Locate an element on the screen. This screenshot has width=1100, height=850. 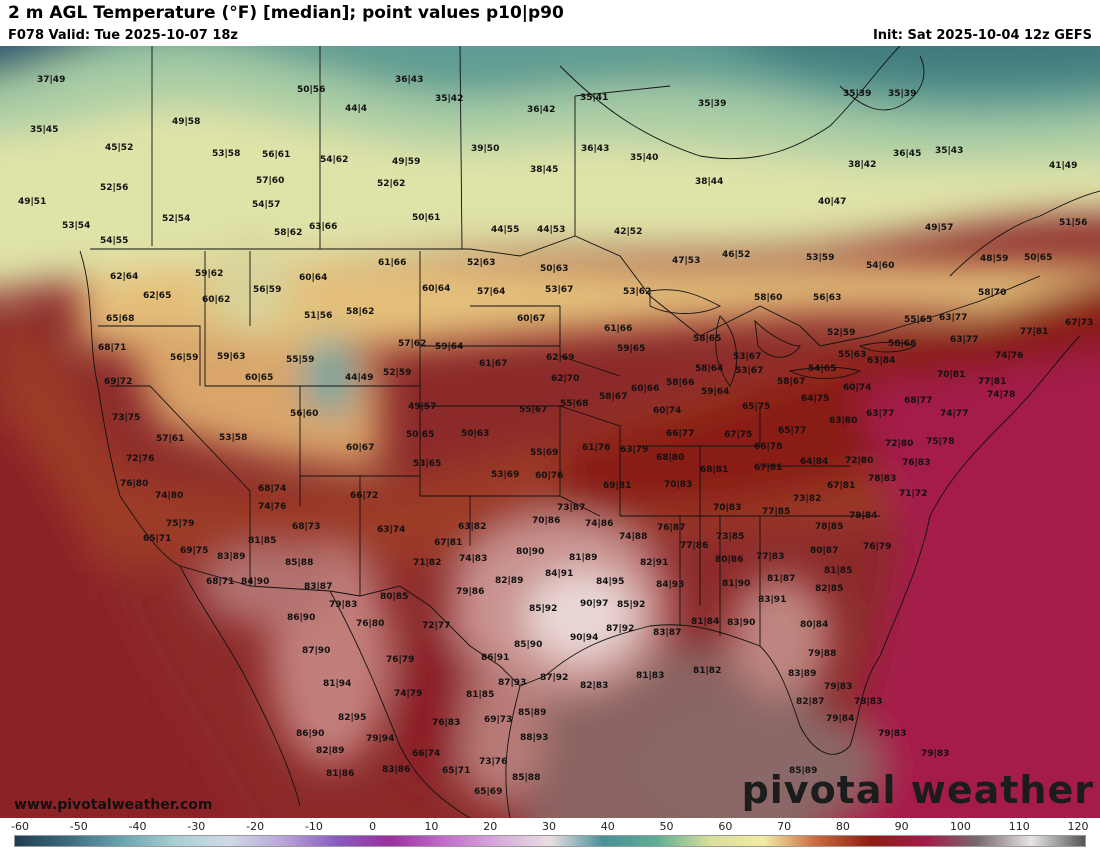
point-value-label: 67|81 is located at coordinates (768, 468).